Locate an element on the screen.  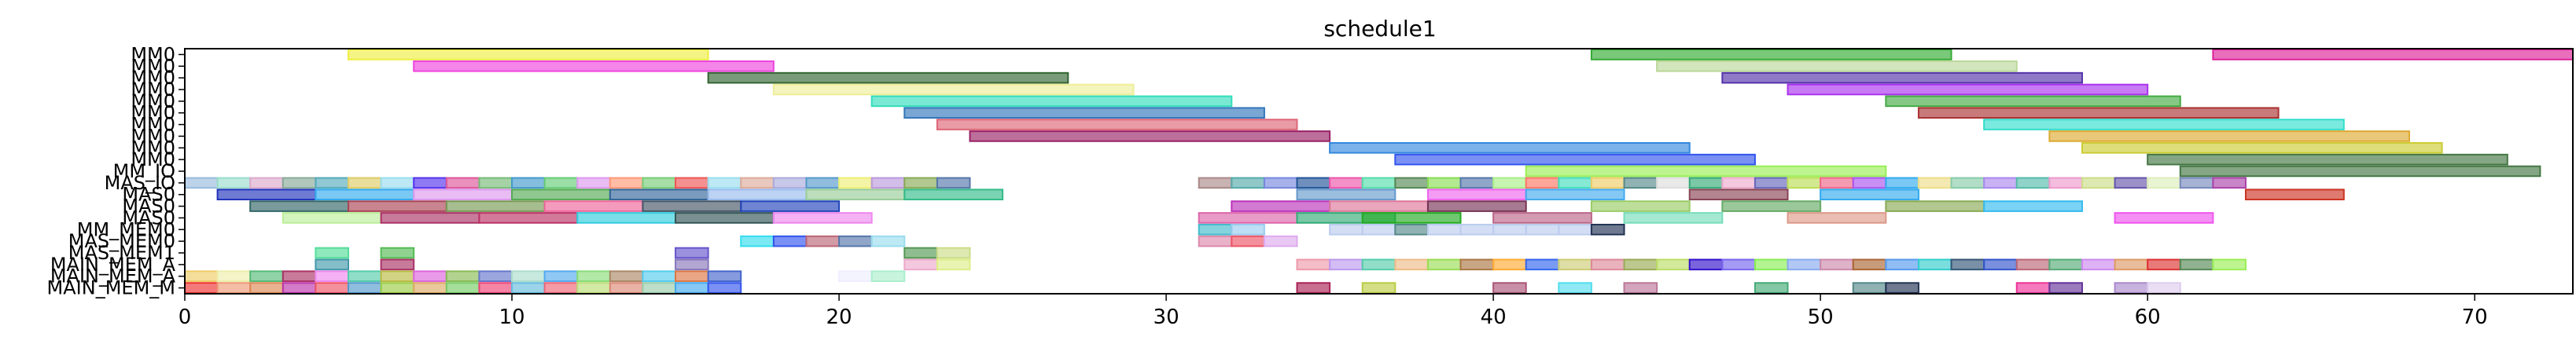
x-tick-label: 60 is located at coordinates (2148, 317).